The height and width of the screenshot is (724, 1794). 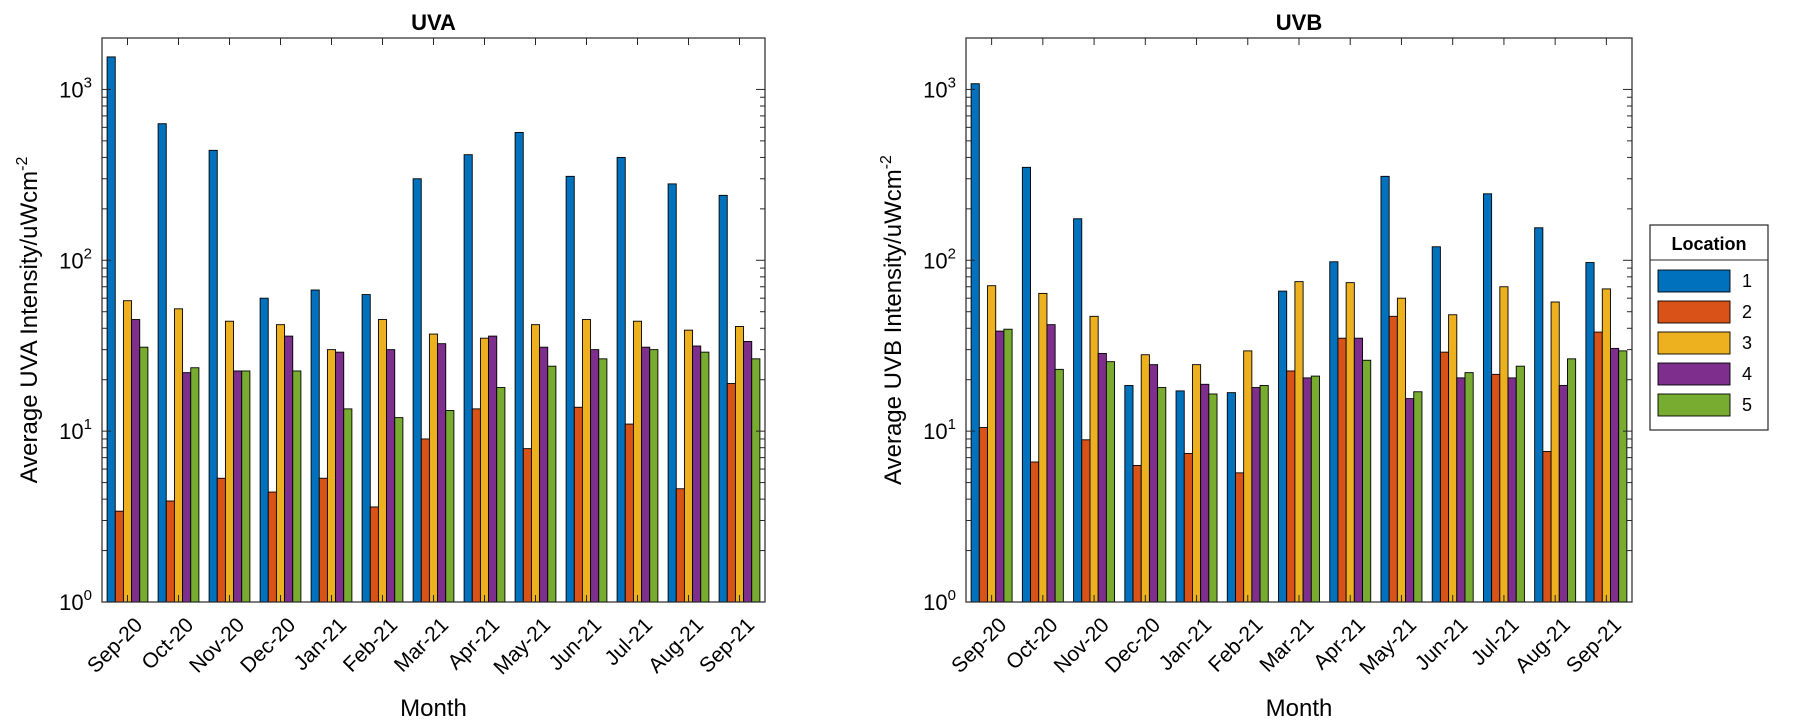 I want to click on bar-uvb-sep-20-loc2, so click(x=983, y=515).